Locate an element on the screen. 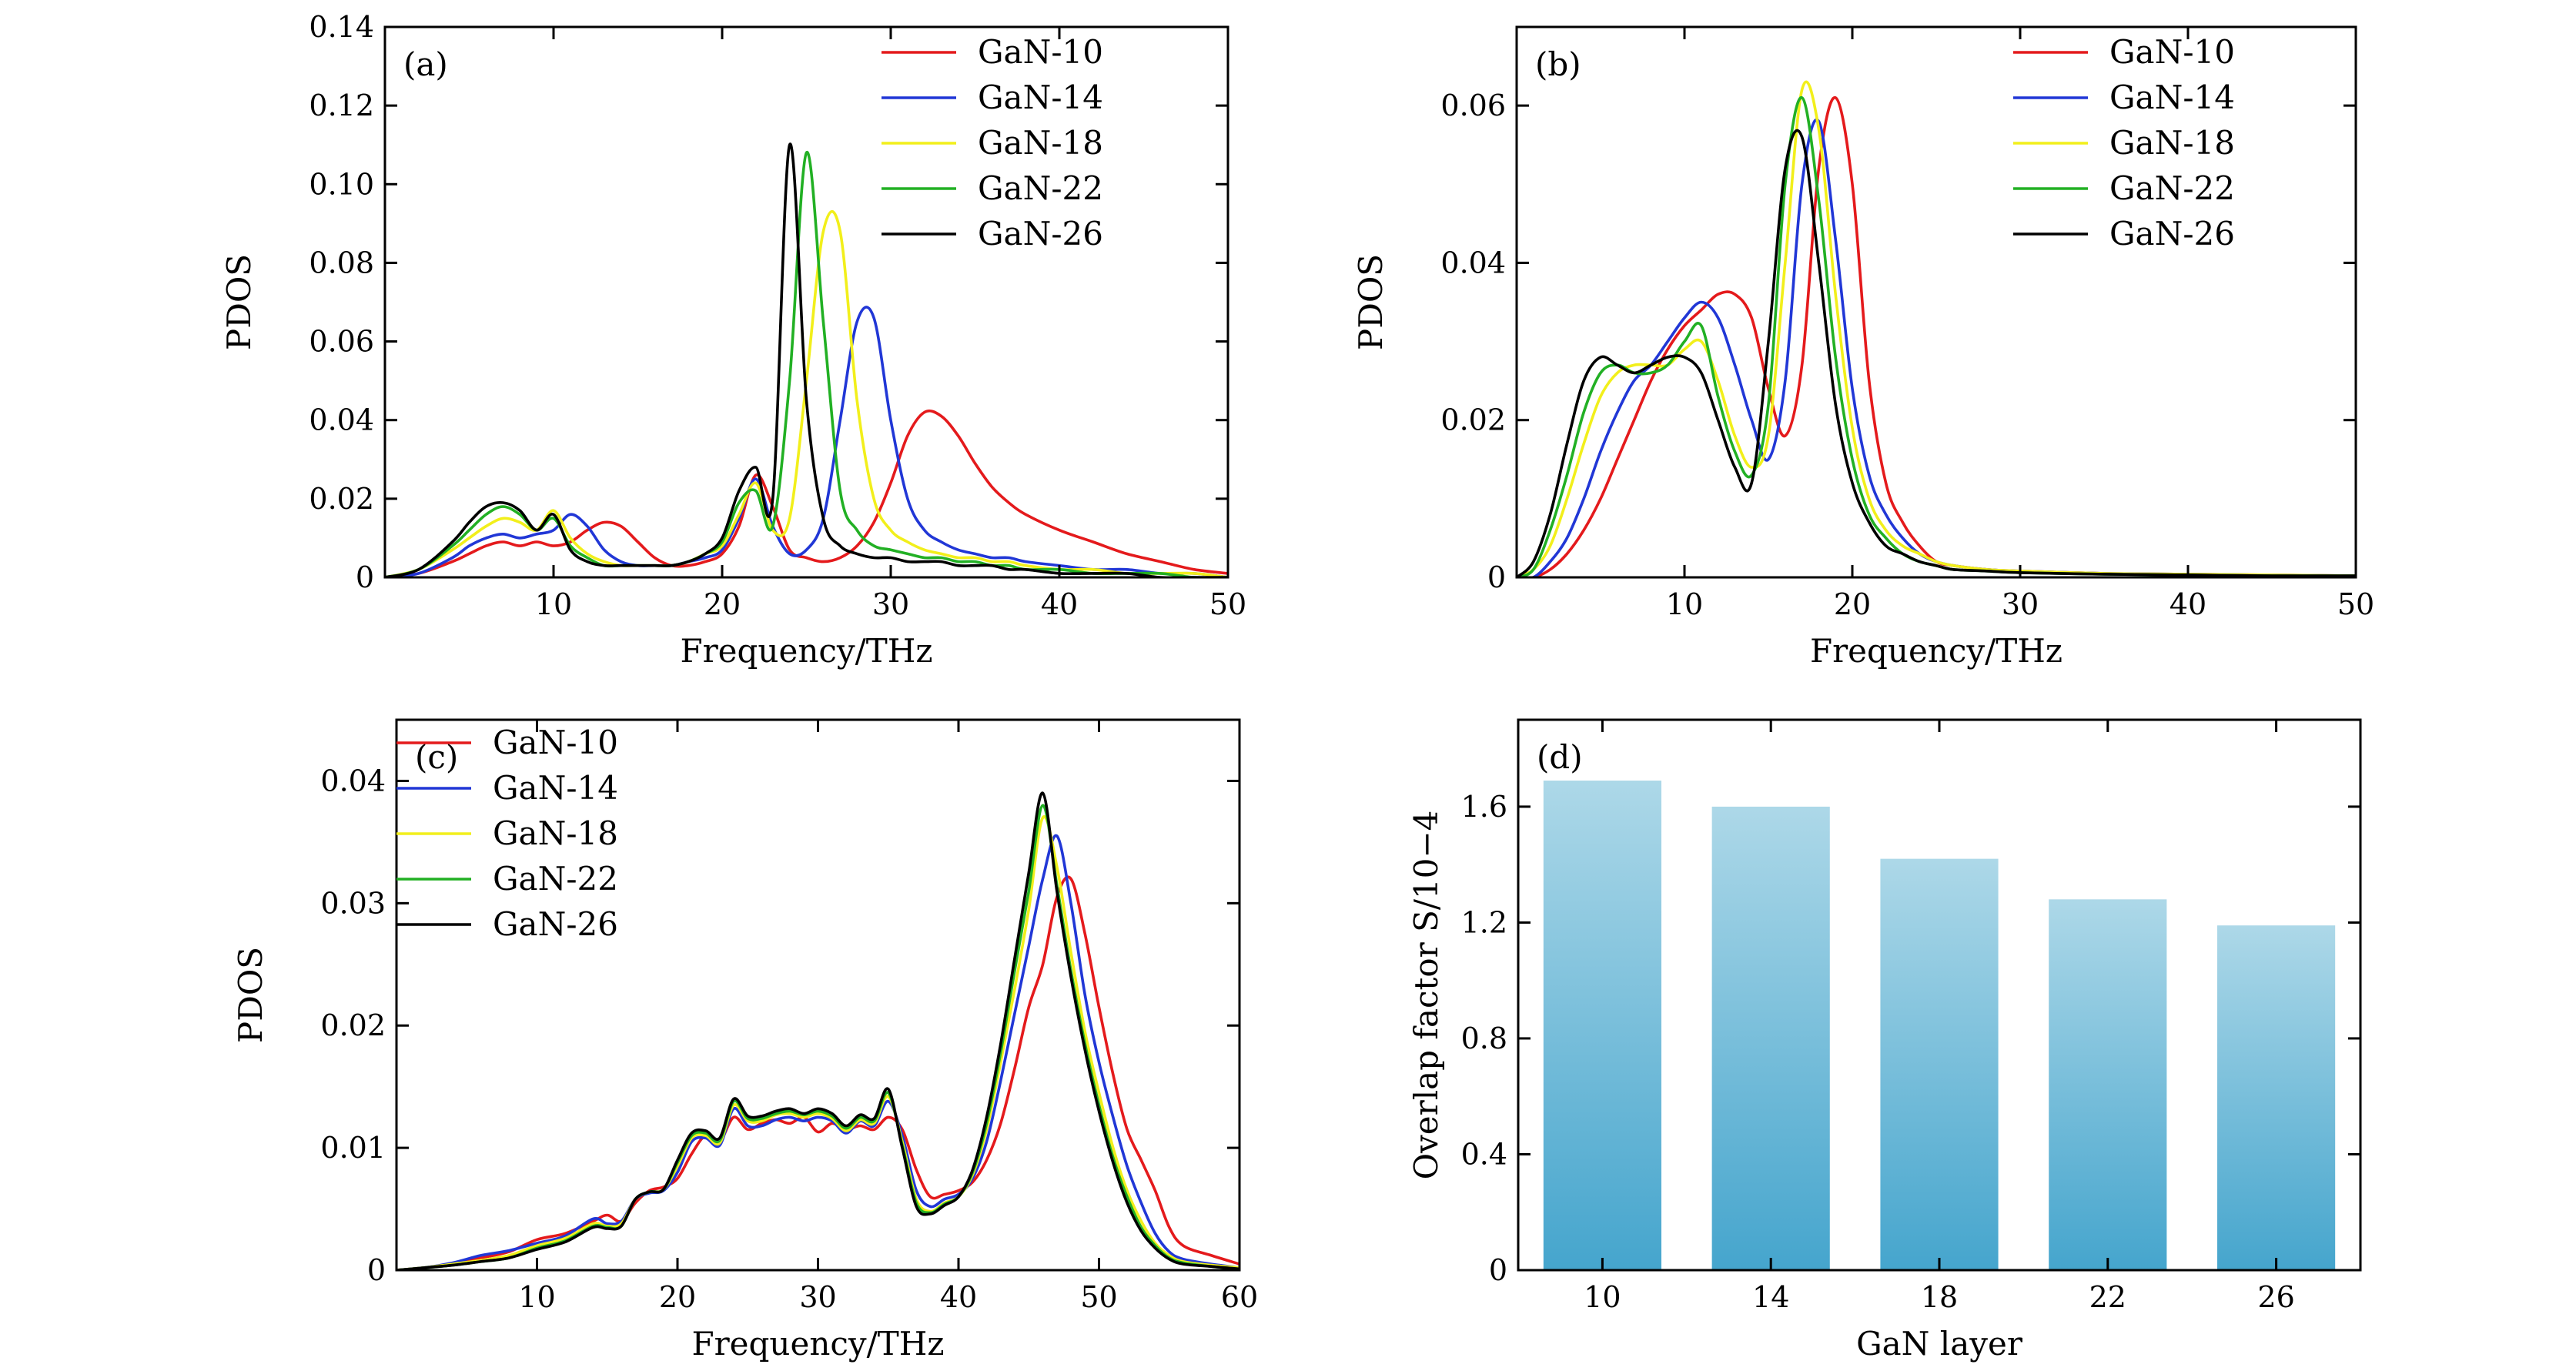  y-tick-label: 0.12 is located at coordinates (342, 105).